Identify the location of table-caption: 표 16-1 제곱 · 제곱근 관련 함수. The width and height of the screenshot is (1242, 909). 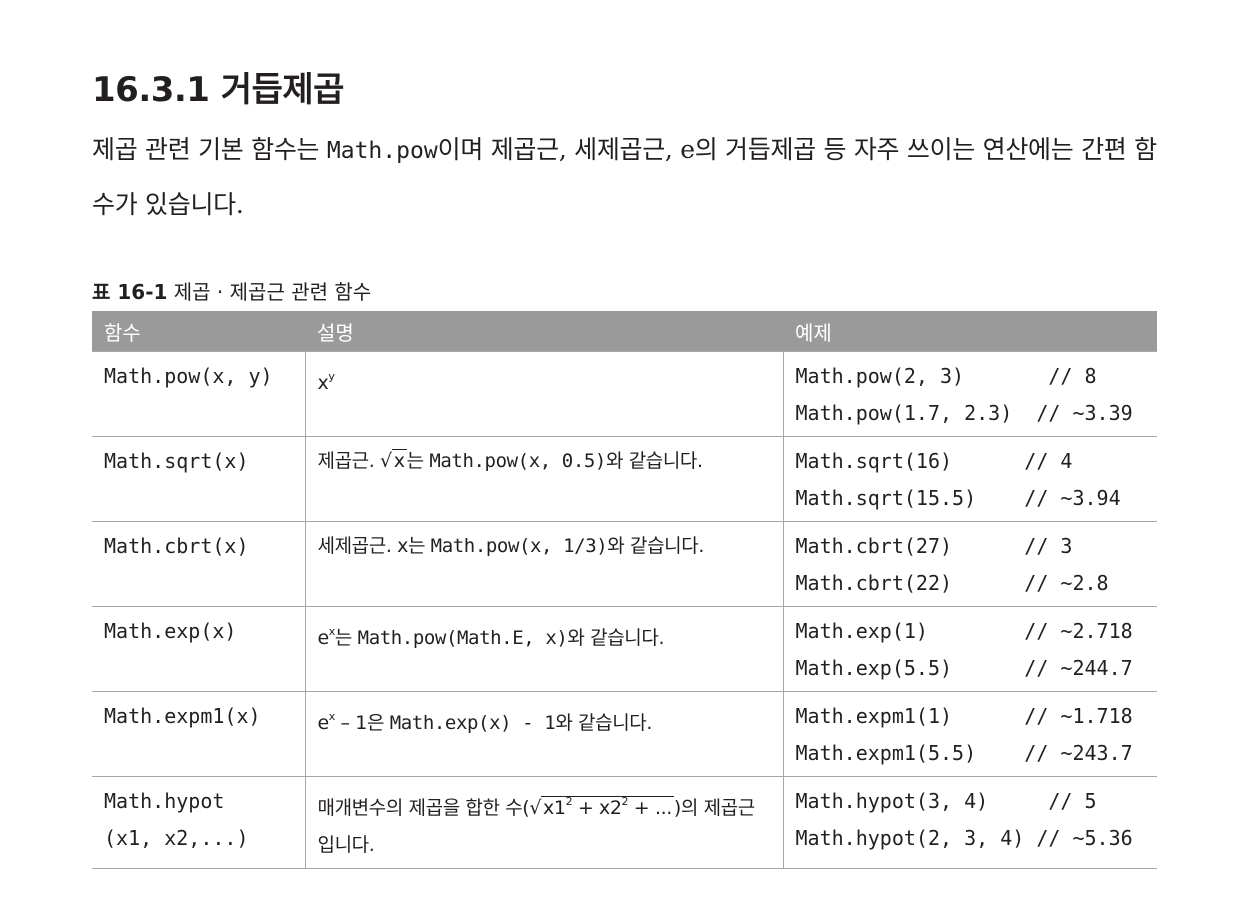
(231, 290).